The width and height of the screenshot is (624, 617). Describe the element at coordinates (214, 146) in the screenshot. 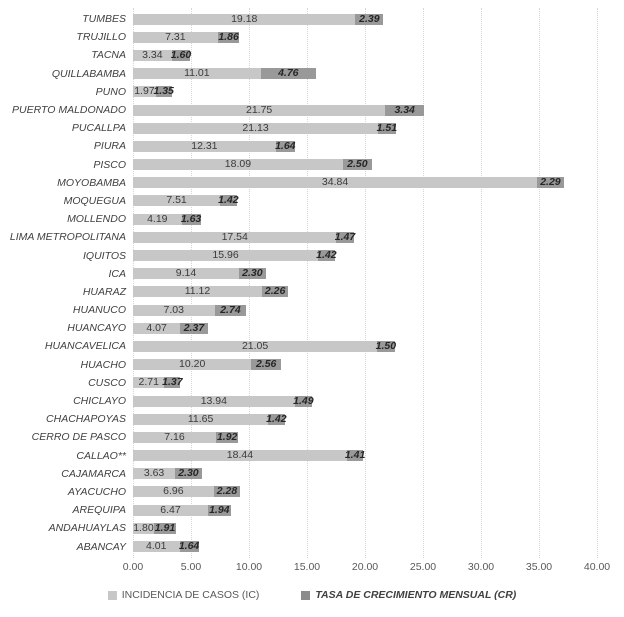

I see `bar-track: 12.31 1.64` at that location.